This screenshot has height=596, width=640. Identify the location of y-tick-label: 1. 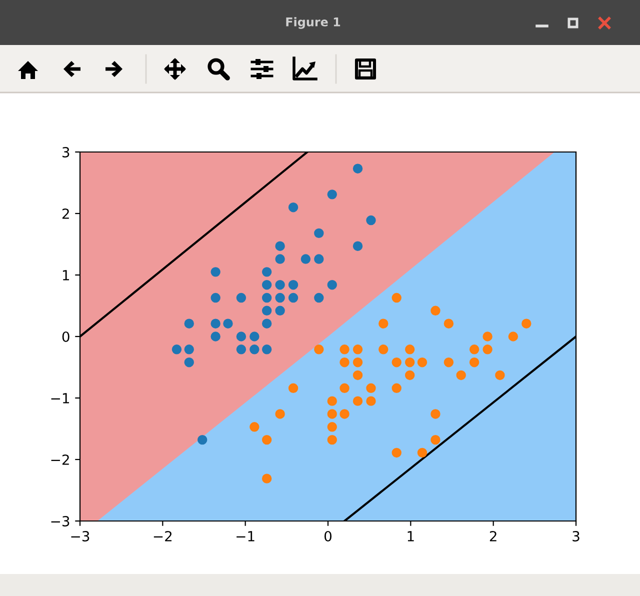
(65, 275).